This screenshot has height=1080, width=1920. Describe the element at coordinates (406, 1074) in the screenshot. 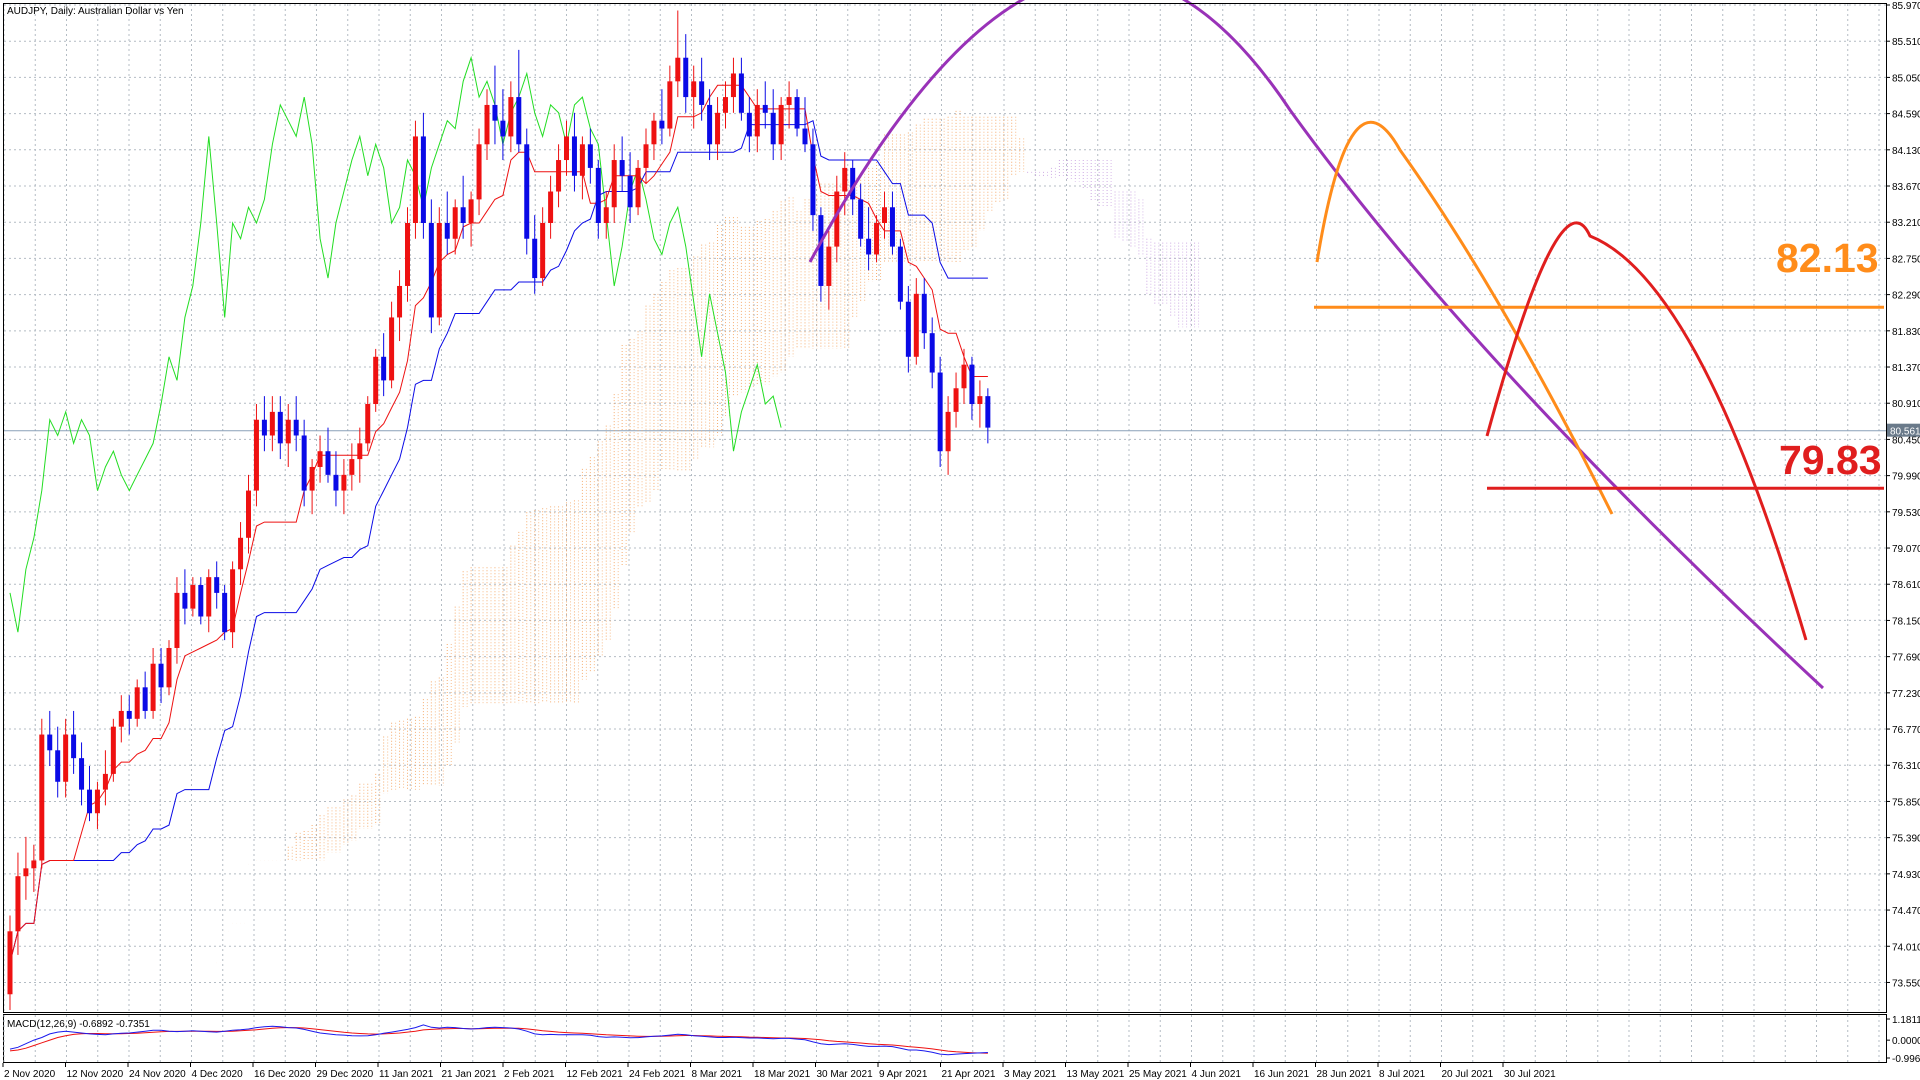

I see `date-tick-label: 11 Jan 2021` at that location.